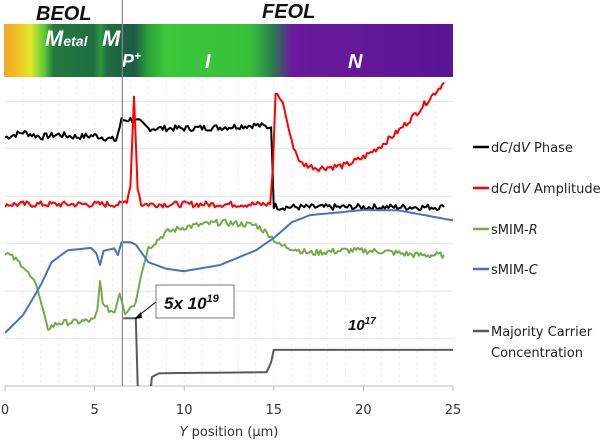 This screenshot has width=615, height=440. I want to click on region-i-label: I, so click(208, 62).